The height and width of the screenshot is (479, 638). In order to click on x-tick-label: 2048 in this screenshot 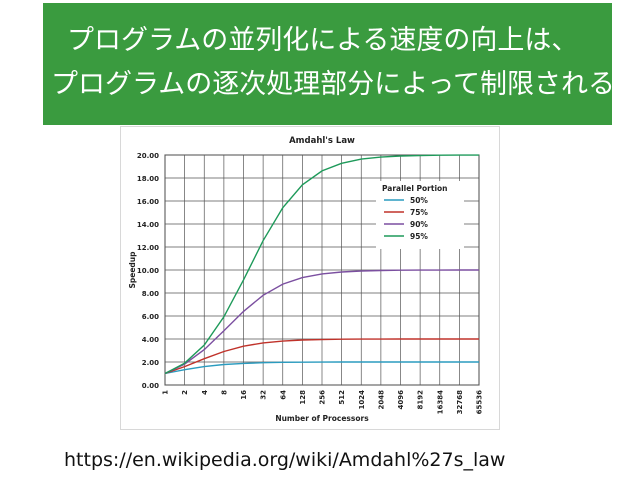, I will do `click(381, 400)`.